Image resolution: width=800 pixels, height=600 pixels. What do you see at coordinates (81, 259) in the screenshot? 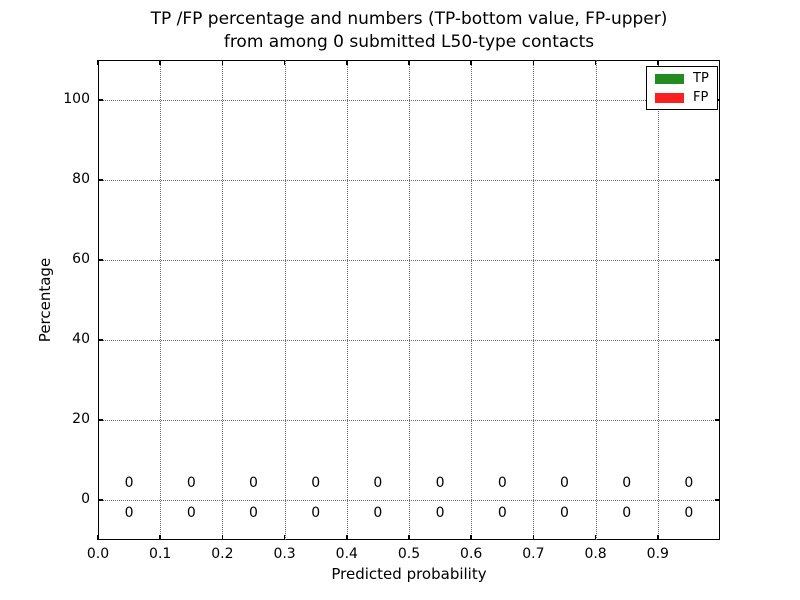
I see `y-tick-label: 60` at bounding box center [81, 259].